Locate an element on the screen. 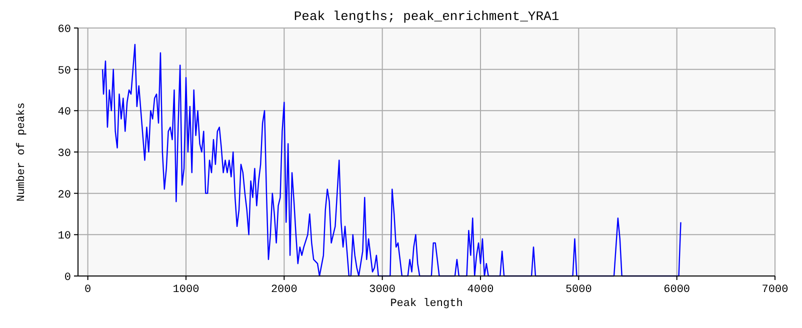 This screenshot has height=328, width=802. y-tick-label: 50 is located at coordinates (64, 71).